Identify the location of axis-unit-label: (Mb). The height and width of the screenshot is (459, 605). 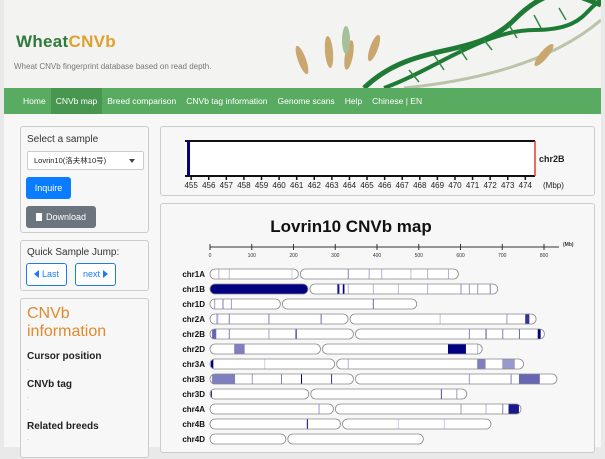
(568, 245).